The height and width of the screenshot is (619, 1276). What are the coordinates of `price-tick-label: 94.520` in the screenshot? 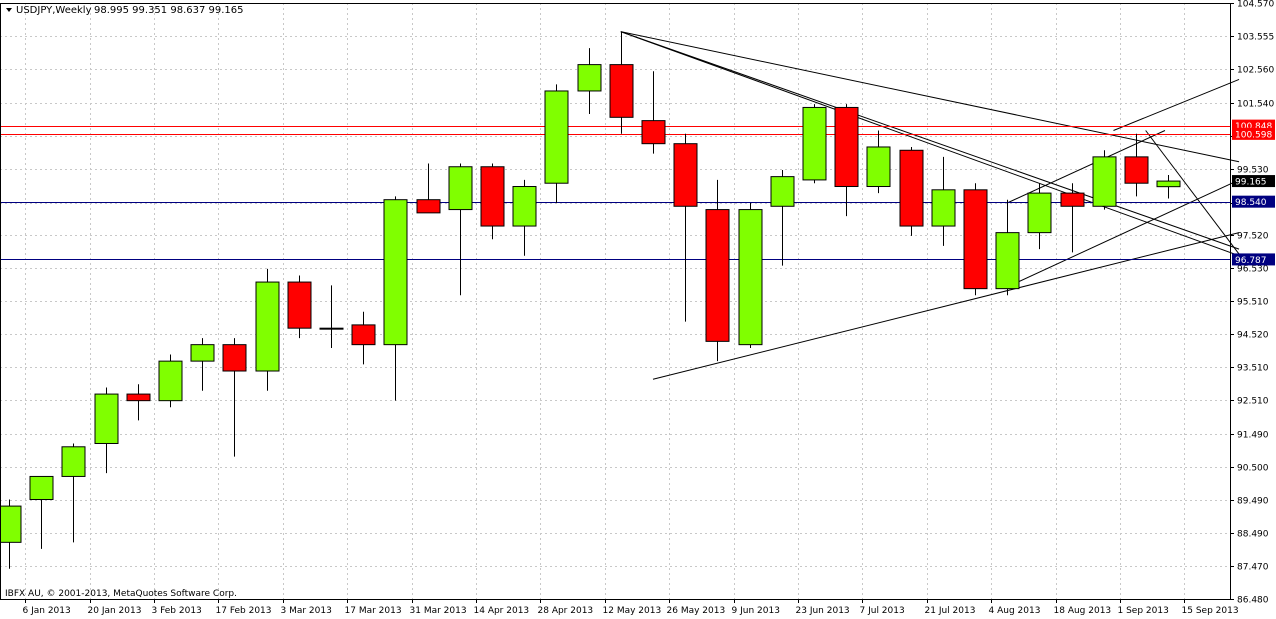 It's located at (1253, 336).